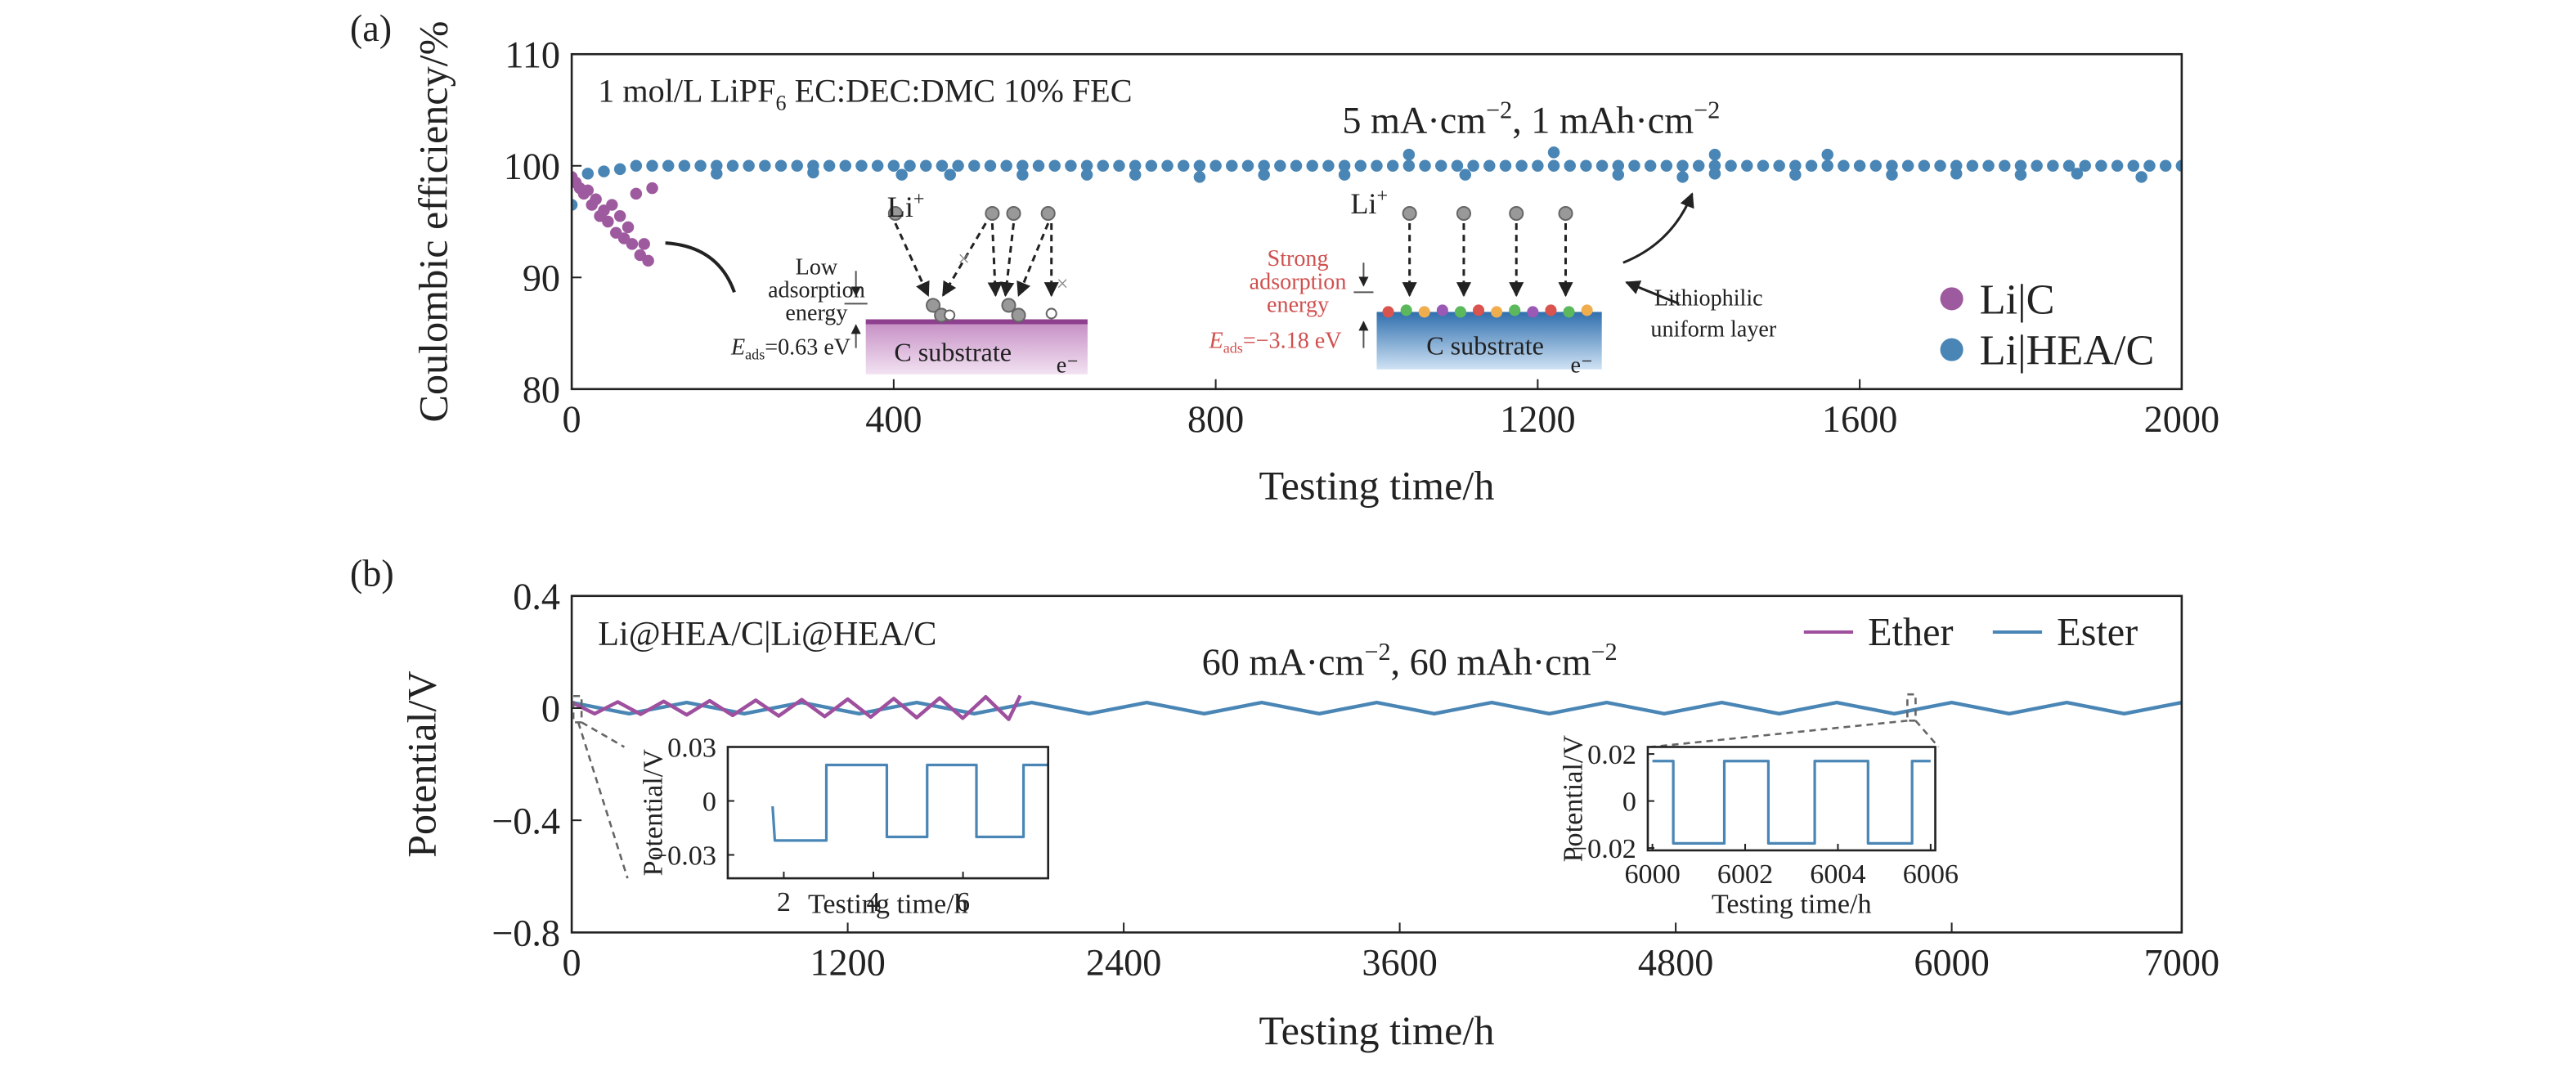 The image size is (2576, 1072). What do you see at coordinates (1256, 786) in the screenshot?
I see `zoom-guides` at bounding box center [1256, 786].